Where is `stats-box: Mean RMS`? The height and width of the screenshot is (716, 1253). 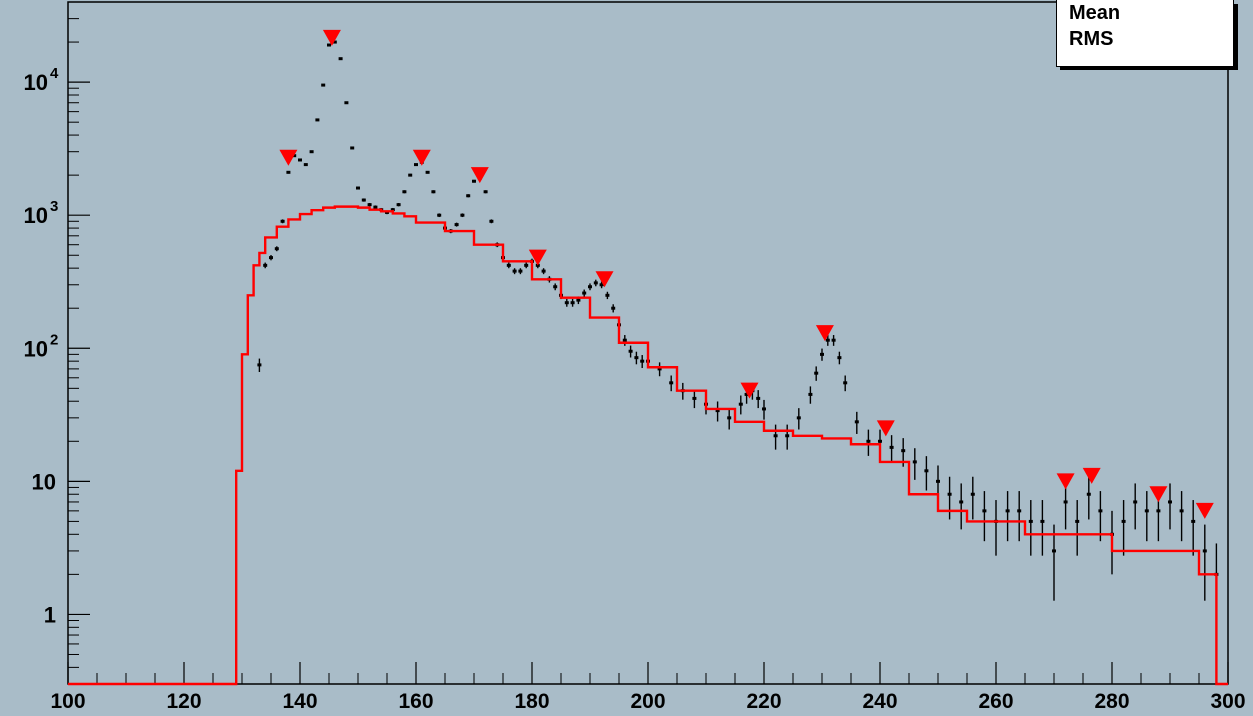
stats-box: Mean RMS is located at coordinates (1145, 33).